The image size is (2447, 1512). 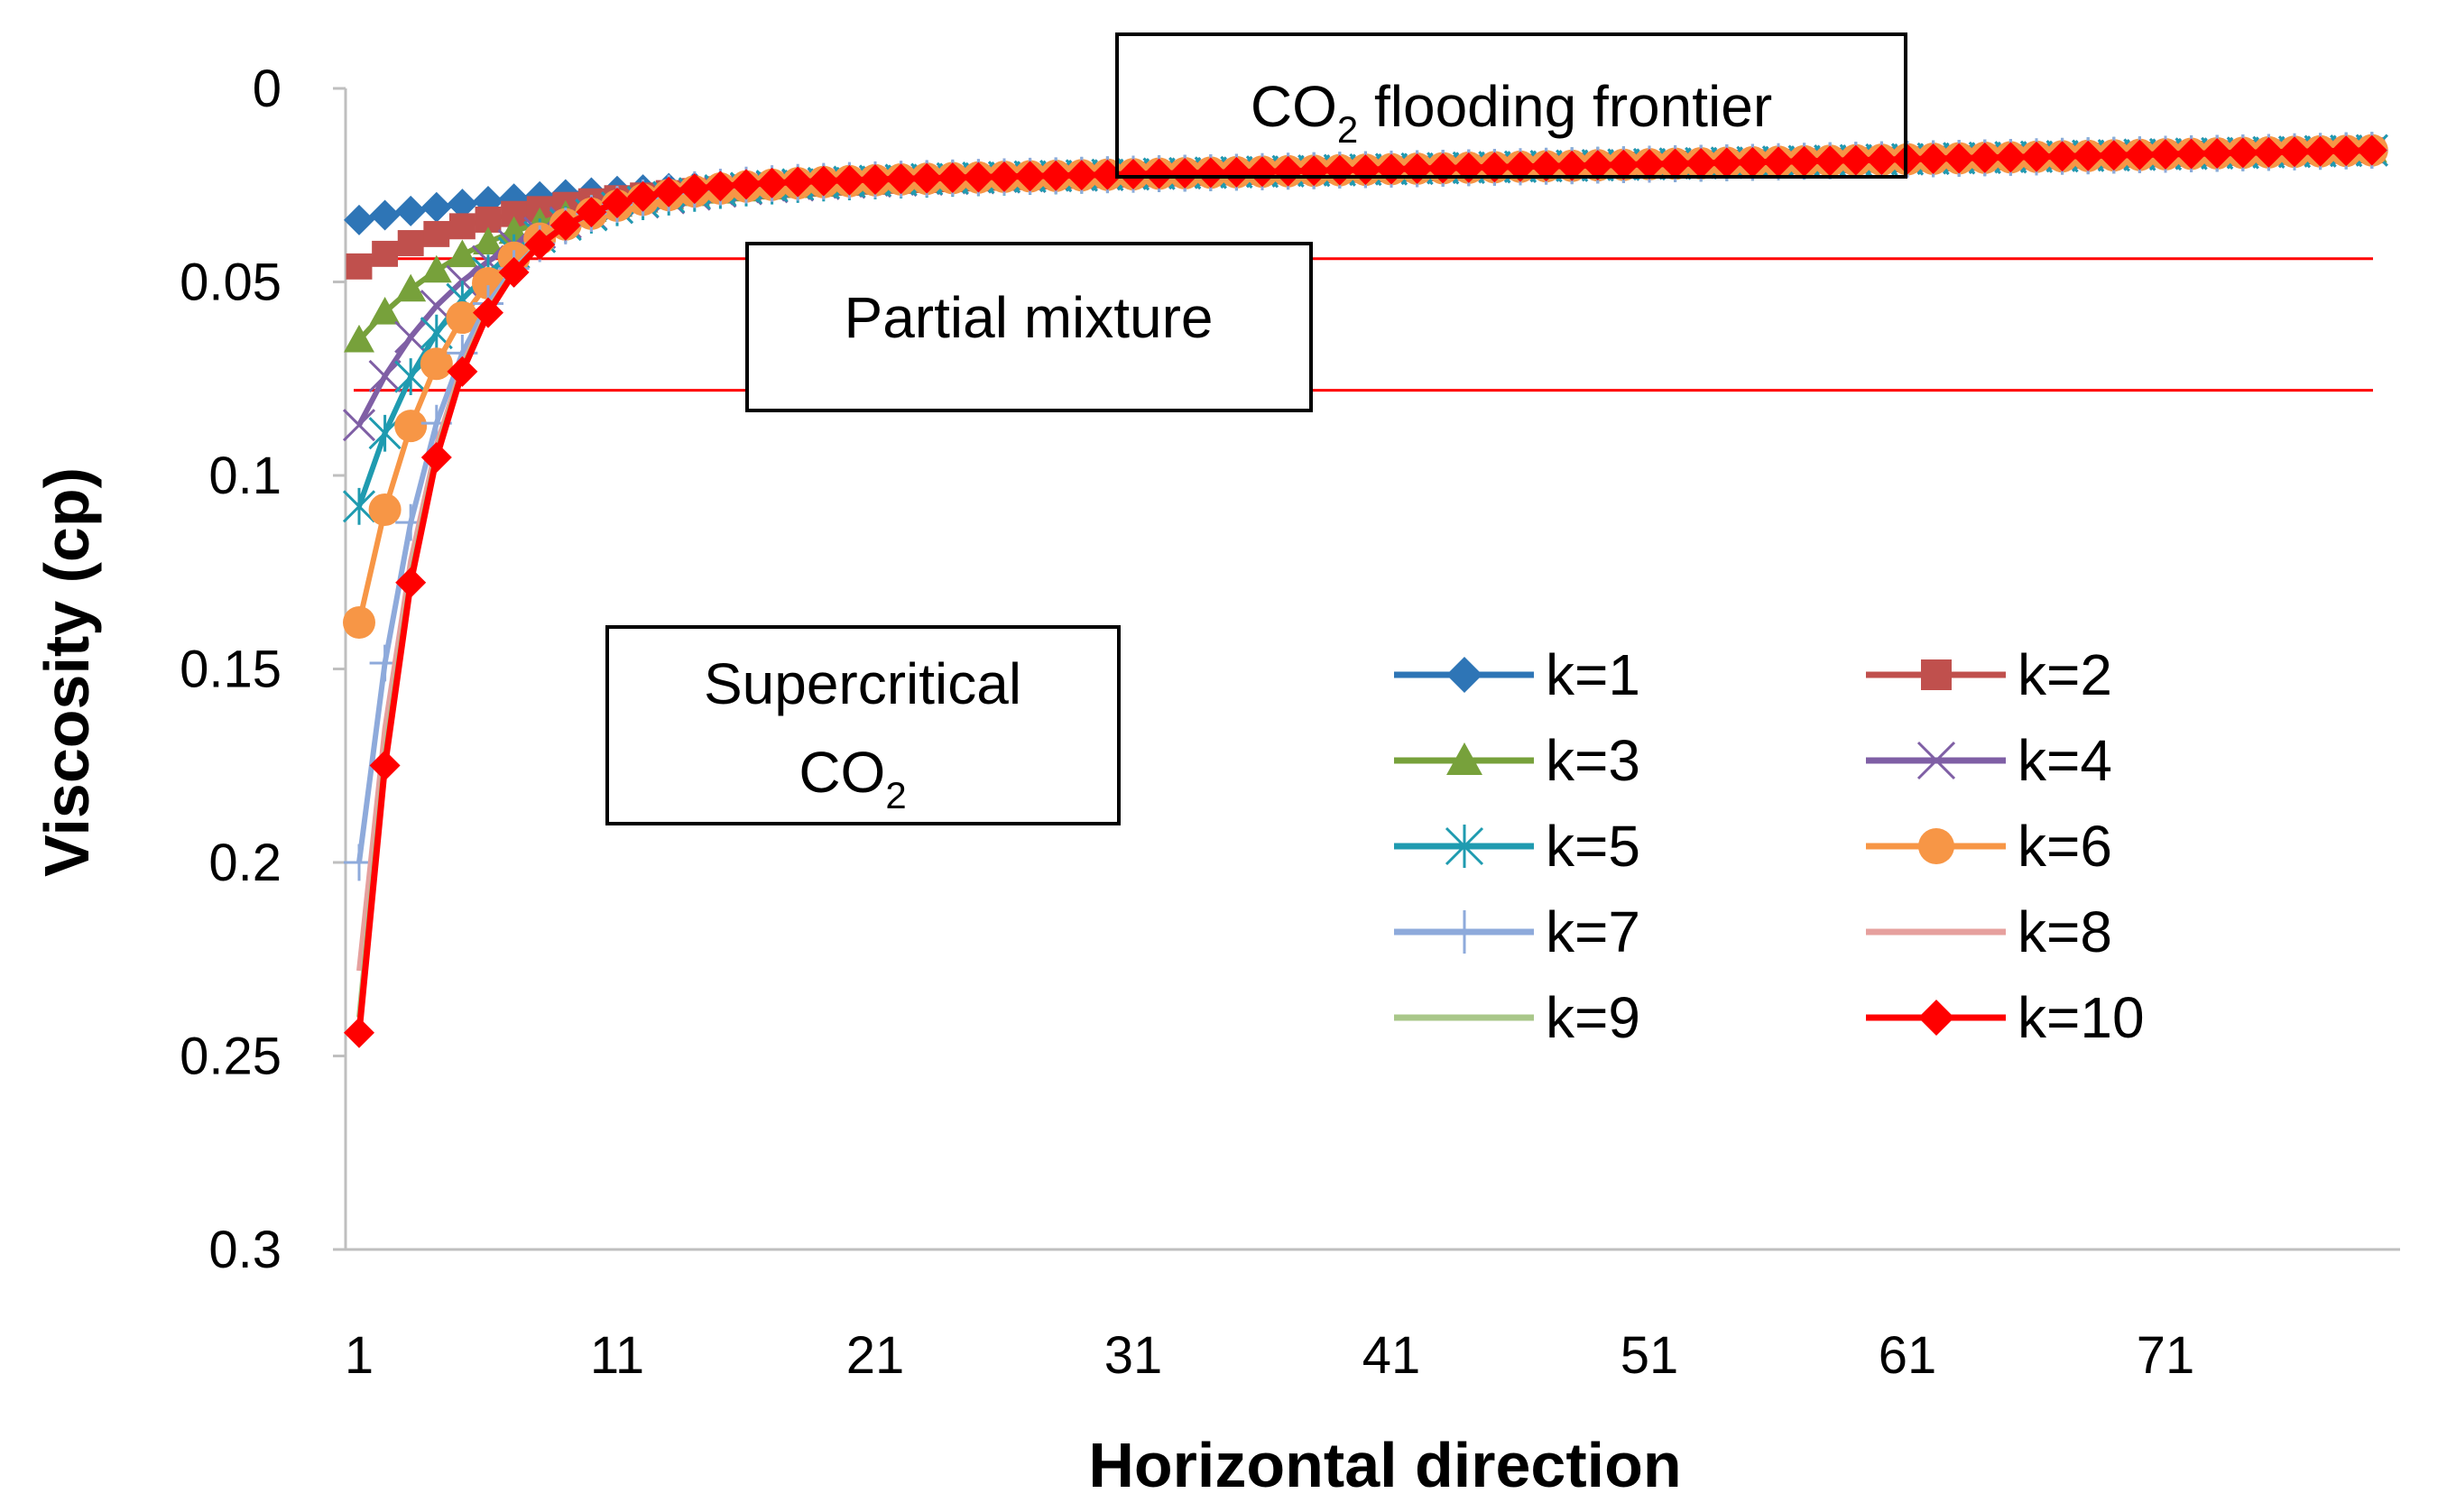 What do you see at coordinates (1517, 674) in the screenshot?
I see `legend-entry: k=1` at bounding box center [1517, 674].